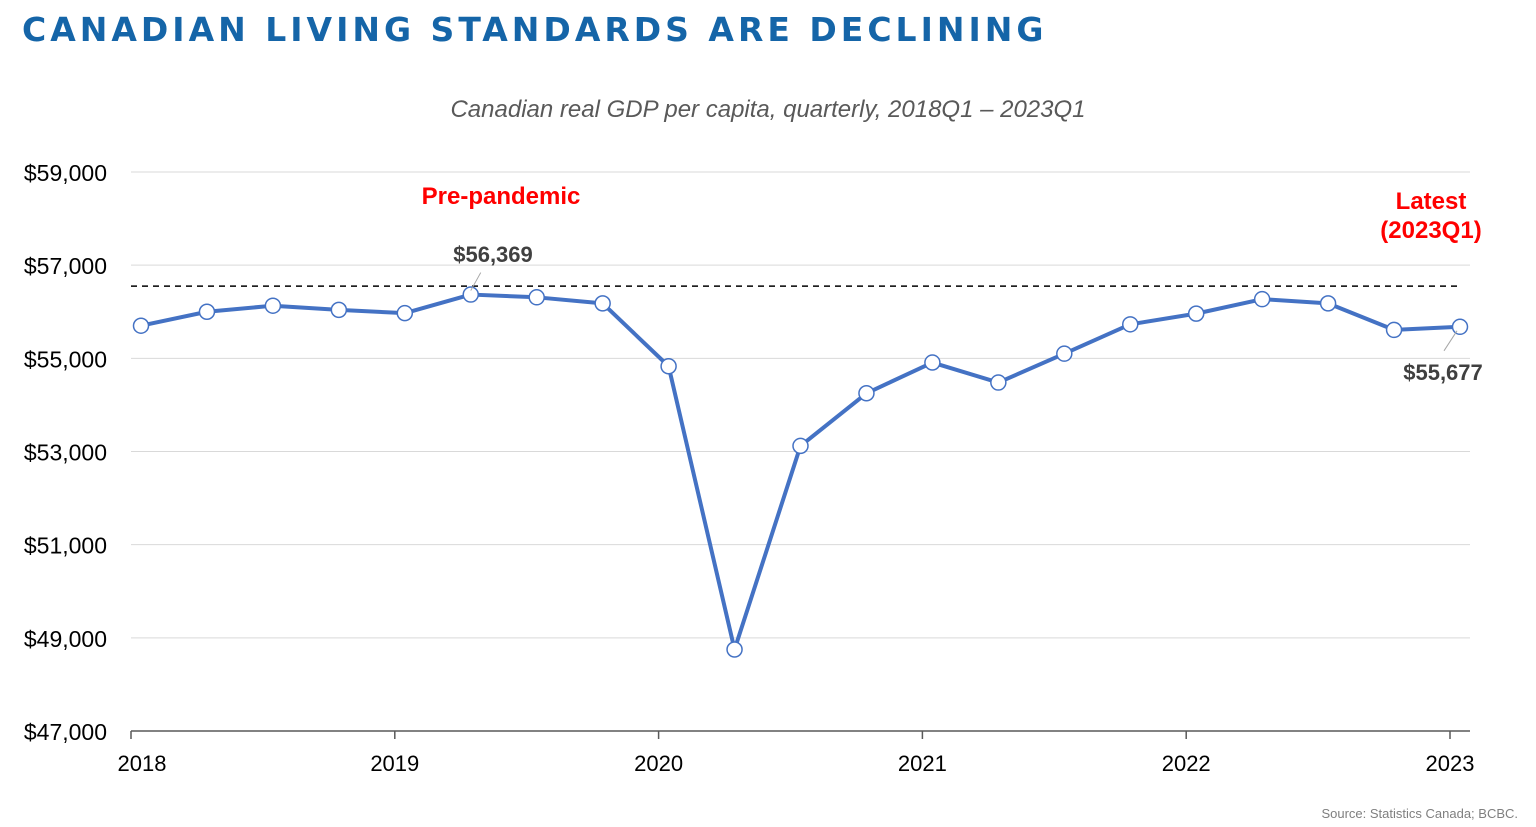 The image size is (1536, 827). Describe the element at coordinates (142, 763) in the screenshot. I see `x-tick-label: 2018` at that location.